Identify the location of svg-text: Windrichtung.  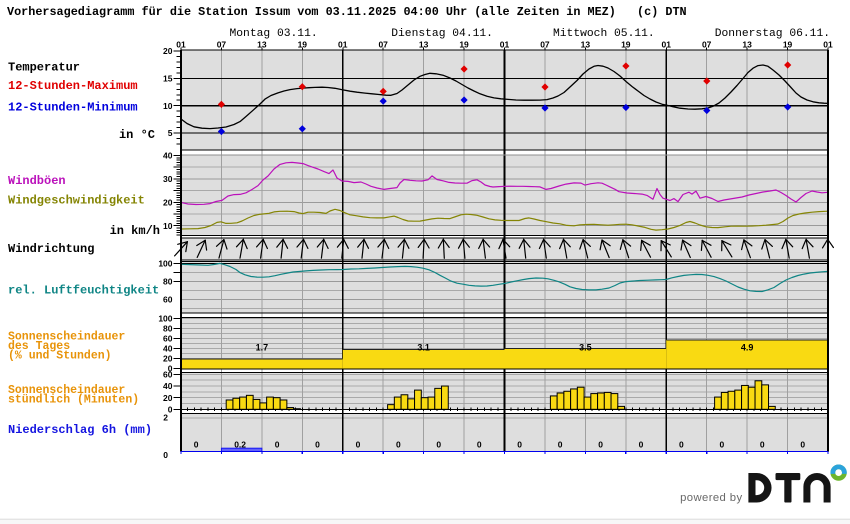
(51, 249).